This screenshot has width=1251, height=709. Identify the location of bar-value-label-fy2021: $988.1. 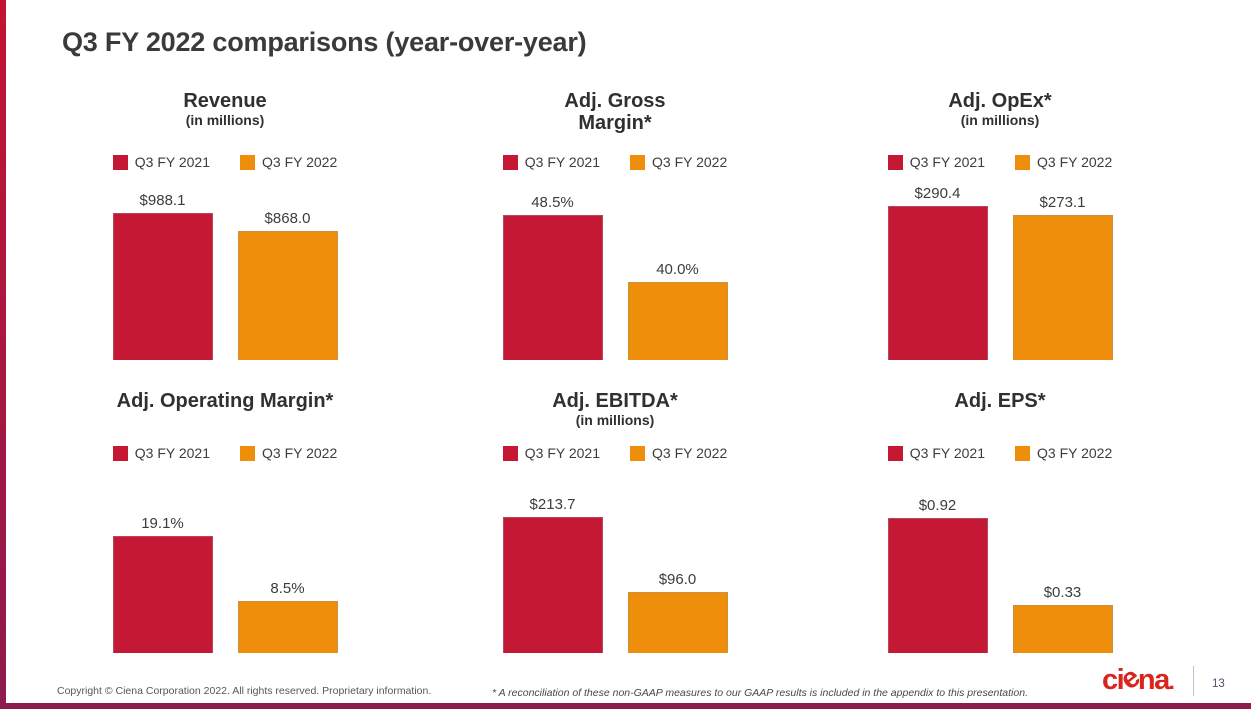
(162, 200).